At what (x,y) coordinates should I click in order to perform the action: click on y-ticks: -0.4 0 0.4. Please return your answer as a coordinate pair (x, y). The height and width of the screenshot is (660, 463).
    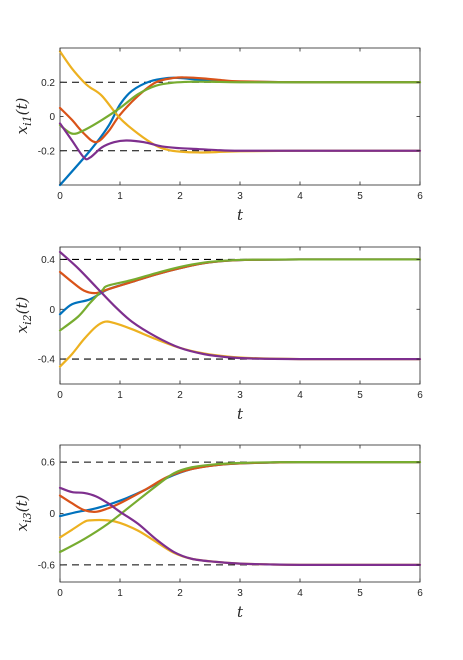
    Looking at the image, I should click on (229, 310).